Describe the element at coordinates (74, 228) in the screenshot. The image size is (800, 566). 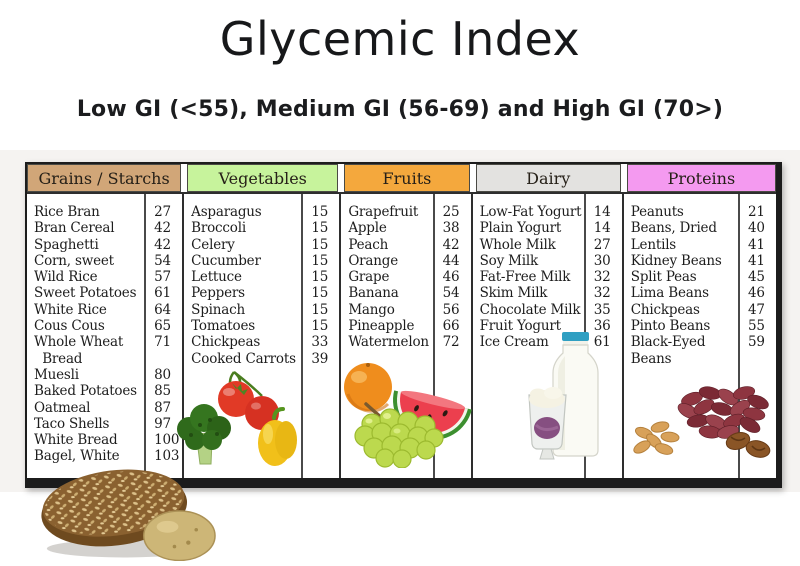
I see `food-name: Bran Cereal` at that location.